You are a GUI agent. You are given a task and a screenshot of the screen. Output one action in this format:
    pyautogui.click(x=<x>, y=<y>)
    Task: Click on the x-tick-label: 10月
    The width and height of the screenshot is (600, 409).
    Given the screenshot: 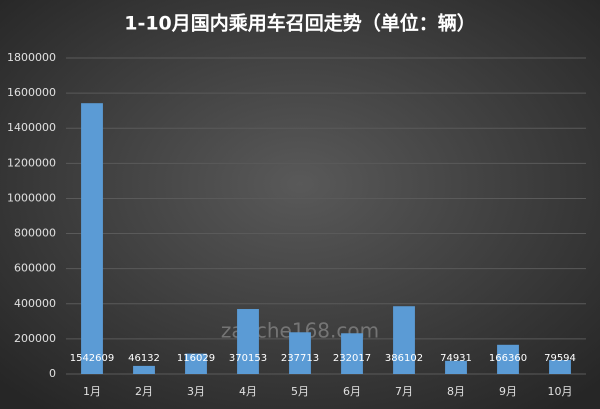 What is the action you would take?
    pyautogui.click(x=560, y=391)
    